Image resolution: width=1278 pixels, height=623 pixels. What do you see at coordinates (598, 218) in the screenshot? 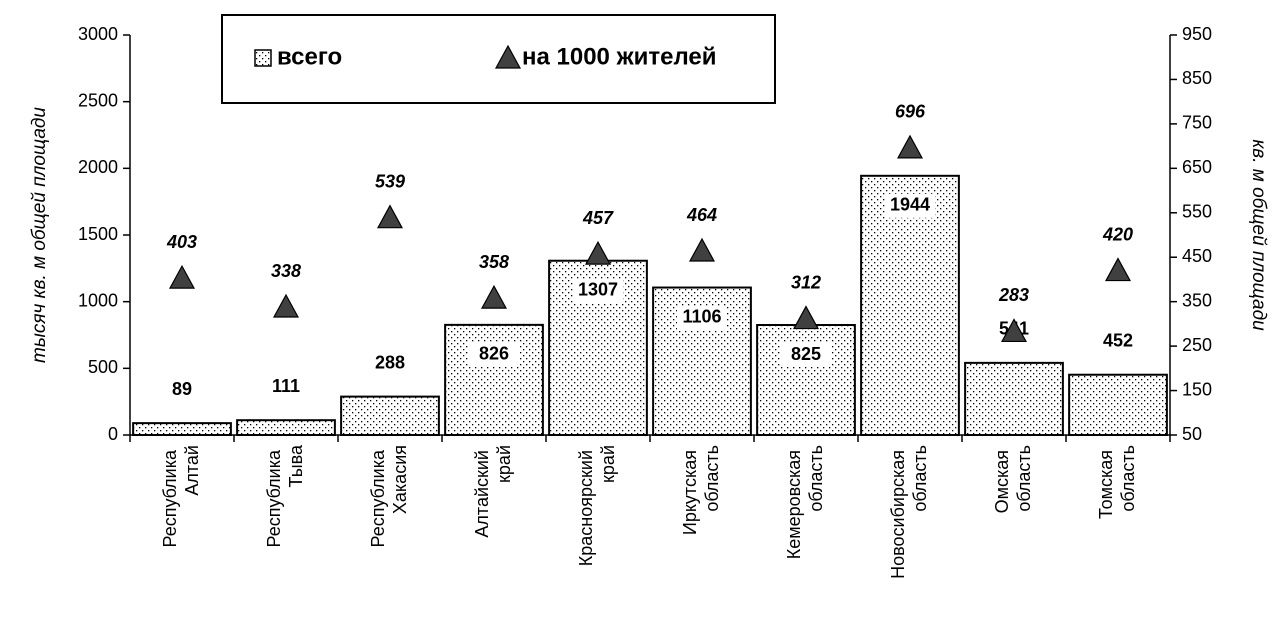
I see `marker-label: 457` at bounding box center [598, 218].